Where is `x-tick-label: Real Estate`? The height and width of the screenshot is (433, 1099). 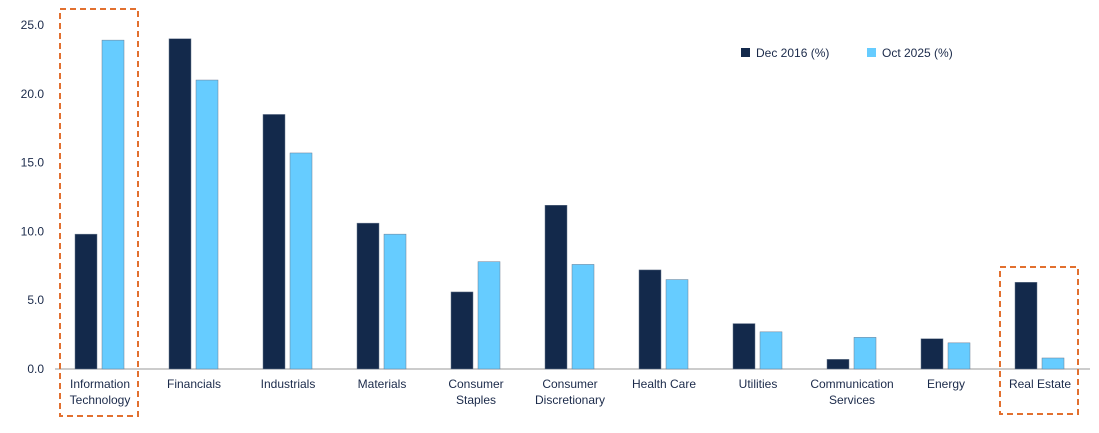 x-tick-label: Real Estate is located at coordinates (1040, 384).